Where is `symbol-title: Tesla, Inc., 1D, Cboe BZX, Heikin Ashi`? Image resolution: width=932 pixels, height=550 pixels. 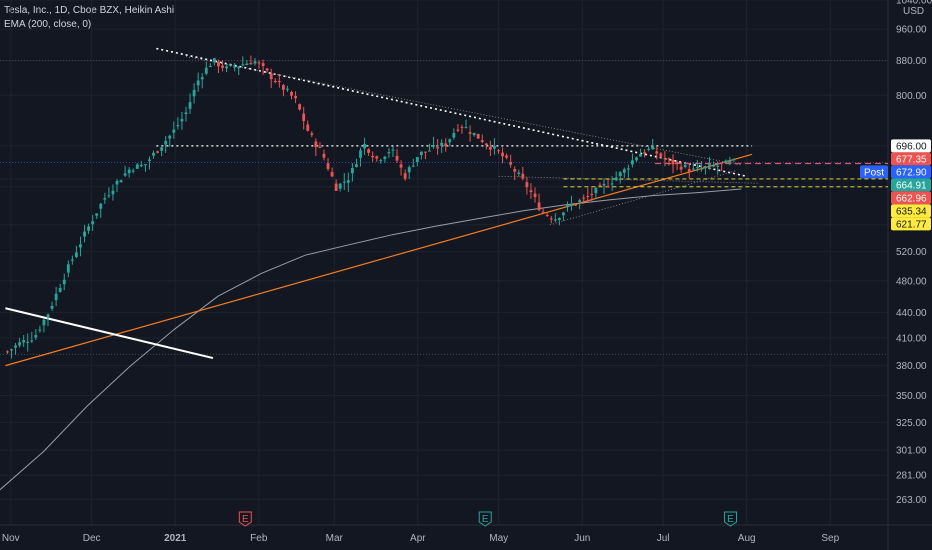
symbol-title: Tesla, Inc., 1D, Cboe BZX, Heikin Ashi is located at coordinates (89, 10).